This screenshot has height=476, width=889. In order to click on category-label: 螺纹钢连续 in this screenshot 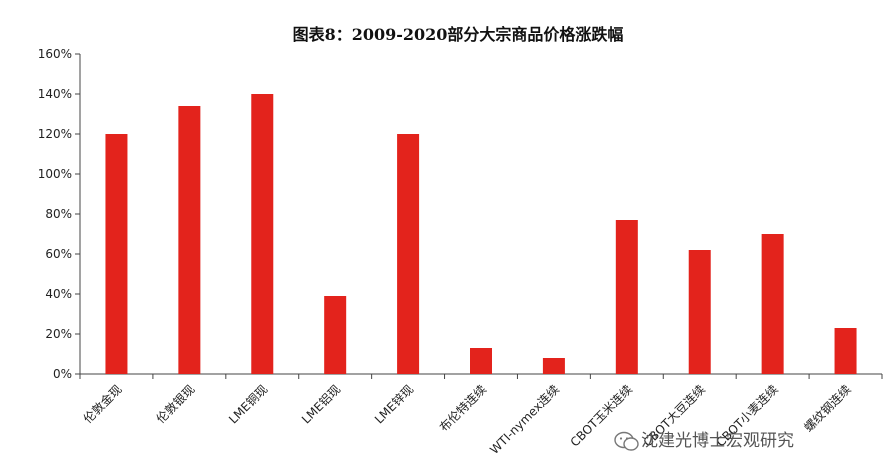, I will do `click(827, 408)`.